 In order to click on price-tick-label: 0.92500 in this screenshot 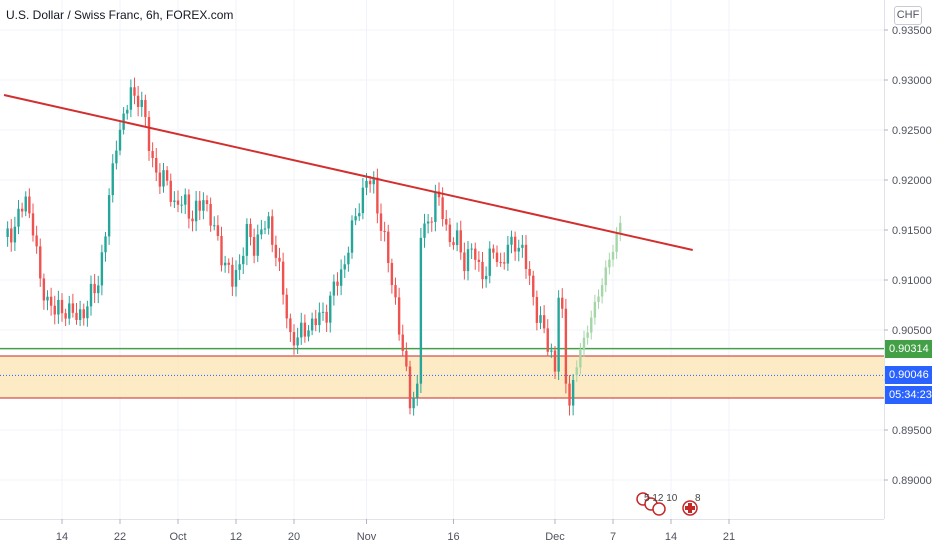, I will do `click(912, 131)`.